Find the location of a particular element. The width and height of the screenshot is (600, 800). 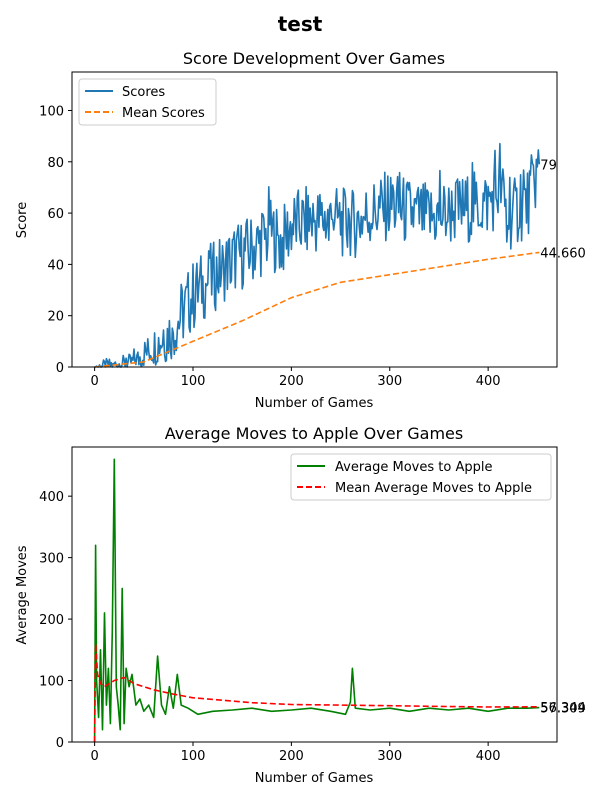

y-tick-label: 40 is located at coordinates (55, 265).